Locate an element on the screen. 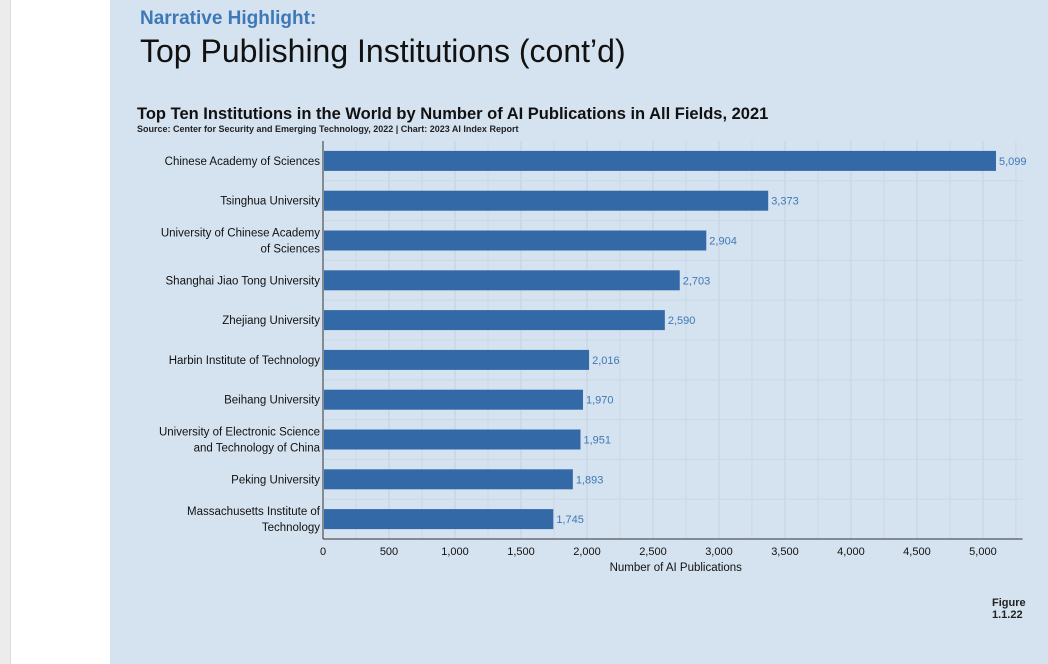  category-label-line: Massachusetts Institute of is located at coordinates (254, 512).